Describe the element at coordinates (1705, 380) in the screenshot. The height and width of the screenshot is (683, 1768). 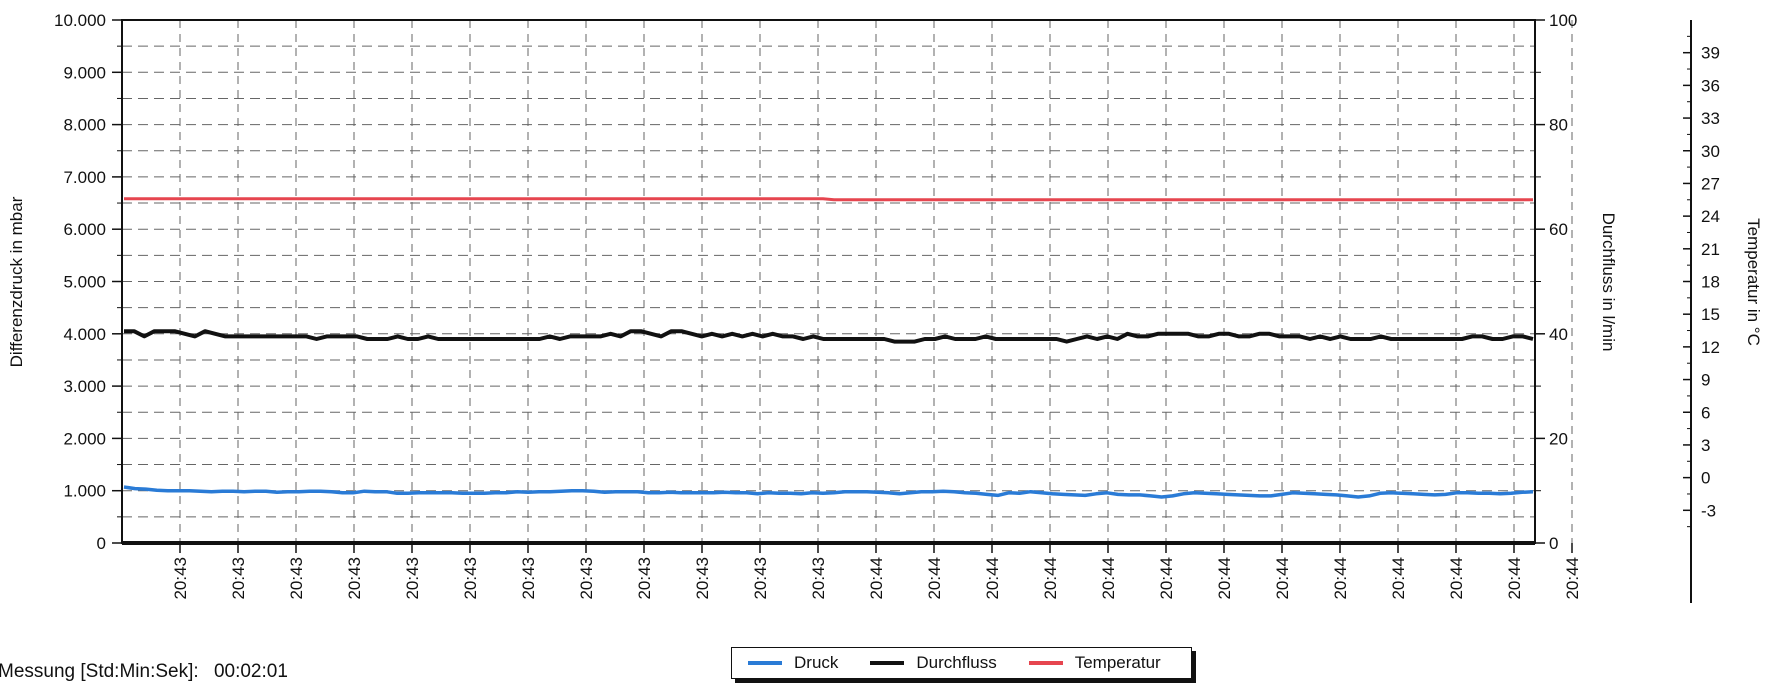
I see `temperature-axis-tick-label: 9` at that location.